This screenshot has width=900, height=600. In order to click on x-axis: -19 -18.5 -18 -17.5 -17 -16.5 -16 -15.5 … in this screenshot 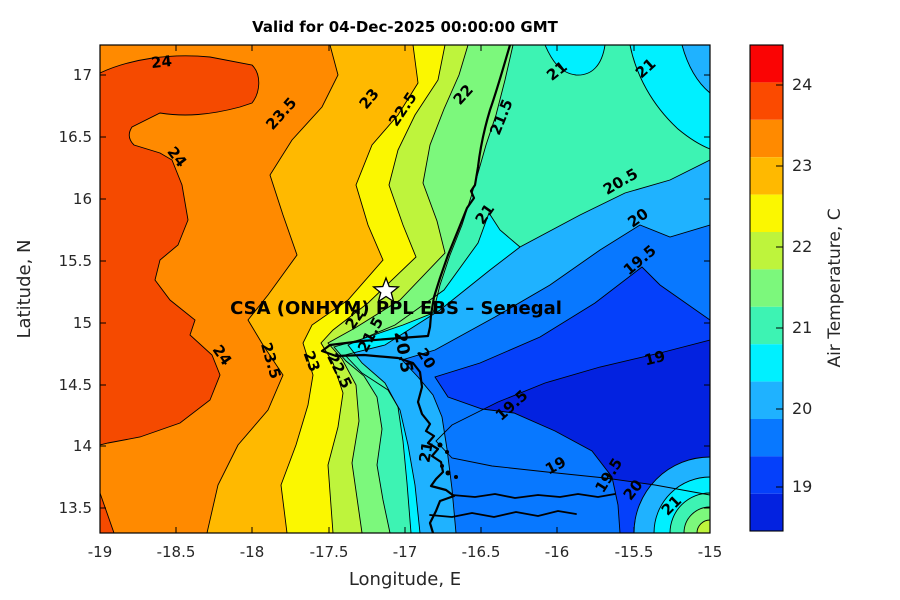, I will do `click(405, 566)`.